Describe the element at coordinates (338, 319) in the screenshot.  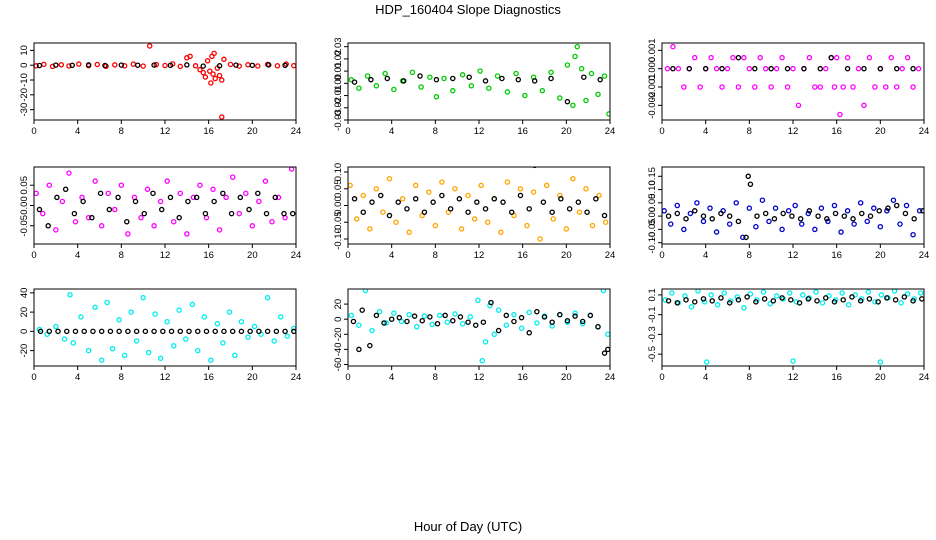
I see `y-tick-label: 0` at that location.